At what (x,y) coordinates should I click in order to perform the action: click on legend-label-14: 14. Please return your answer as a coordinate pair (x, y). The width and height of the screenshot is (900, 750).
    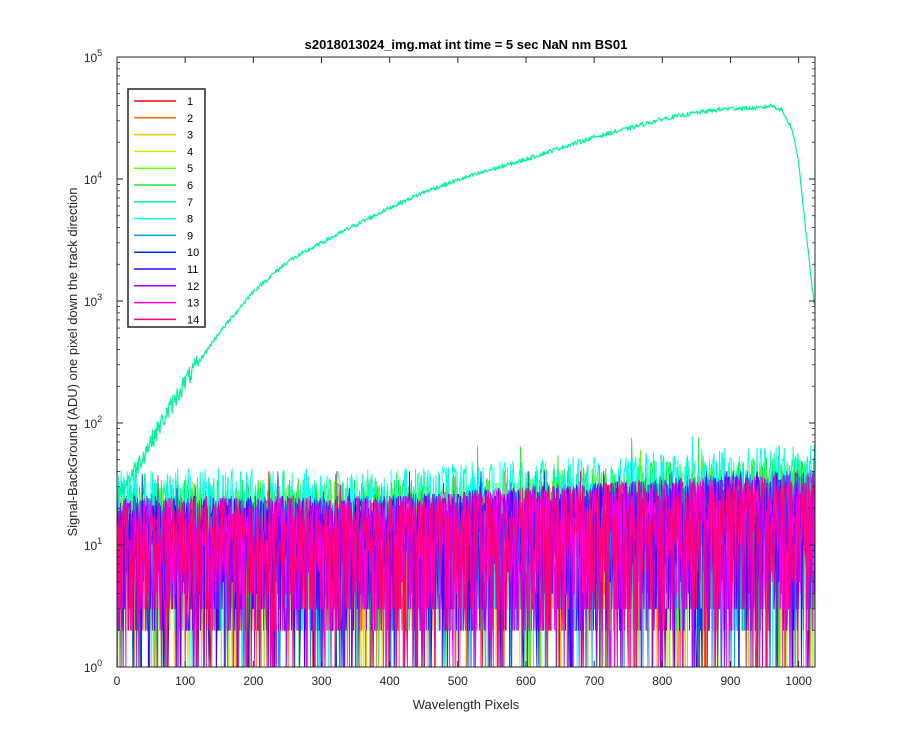
    Looking at the image, I should click on (193, 320).